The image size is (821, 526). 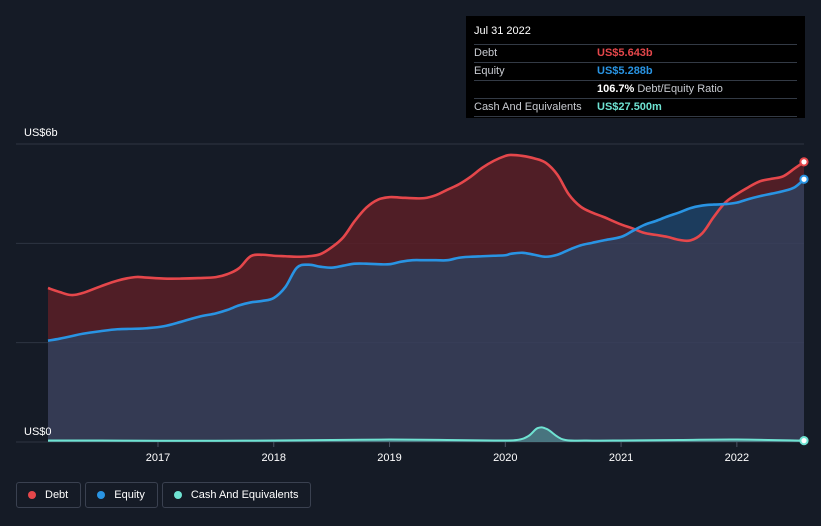 I want to click on x-tick-label-2020: 2020, so click(x=505, y=458).